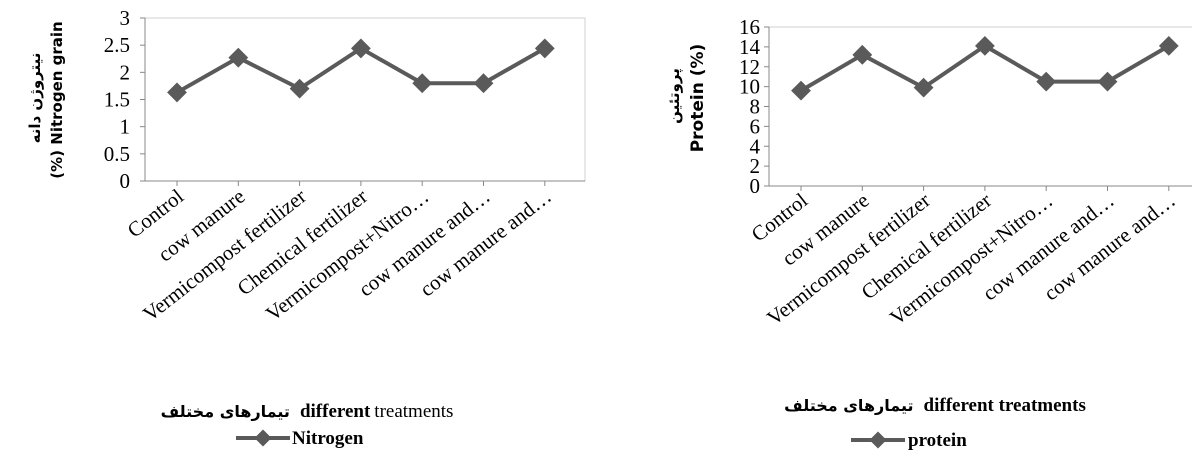  What do you see at coordinates (755, 126) in the screenshot?
I see `protein-y-tick-label: 6` at bounding box center [755, 126].